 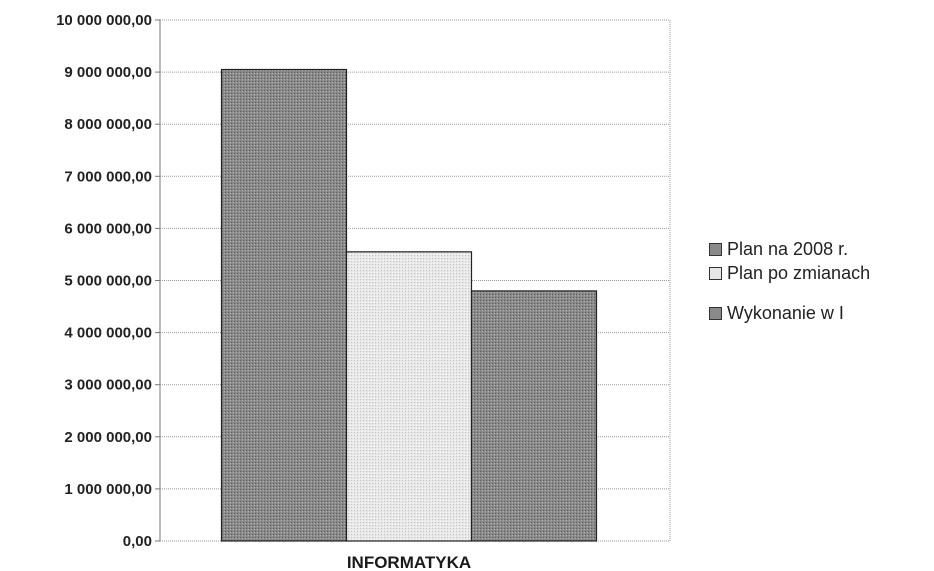 I want to click on y-tick-label: 9 000 000,00, so click(x=108, y=72).